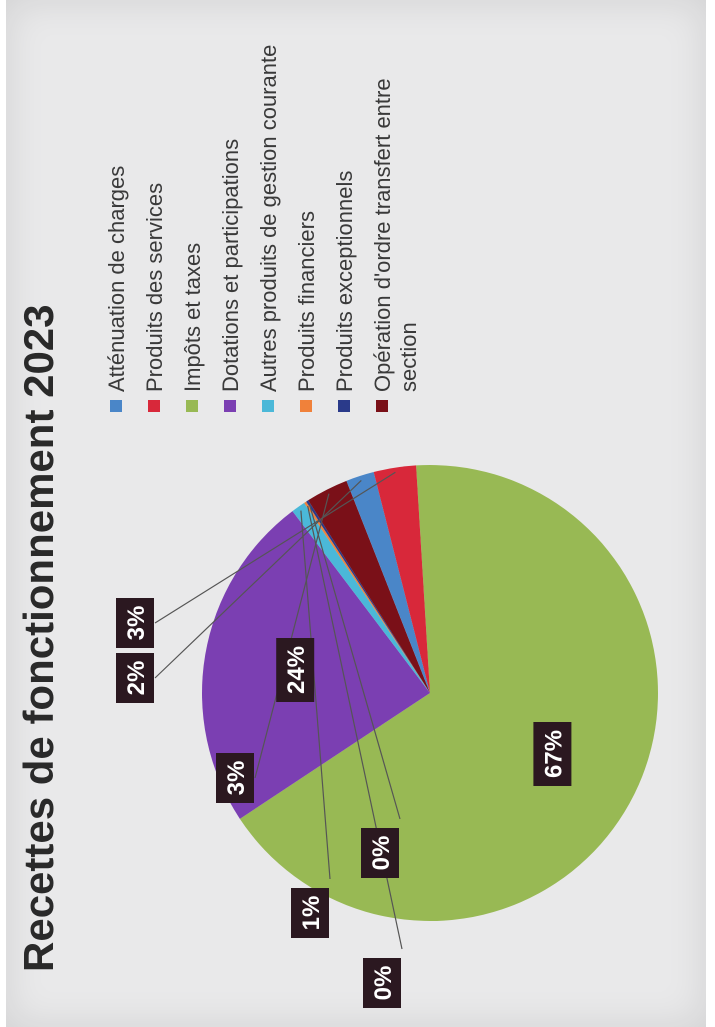  Describe the element at coordinates (154, 287) in the screenshot. I see `legend-label: Produits des services` at that location.